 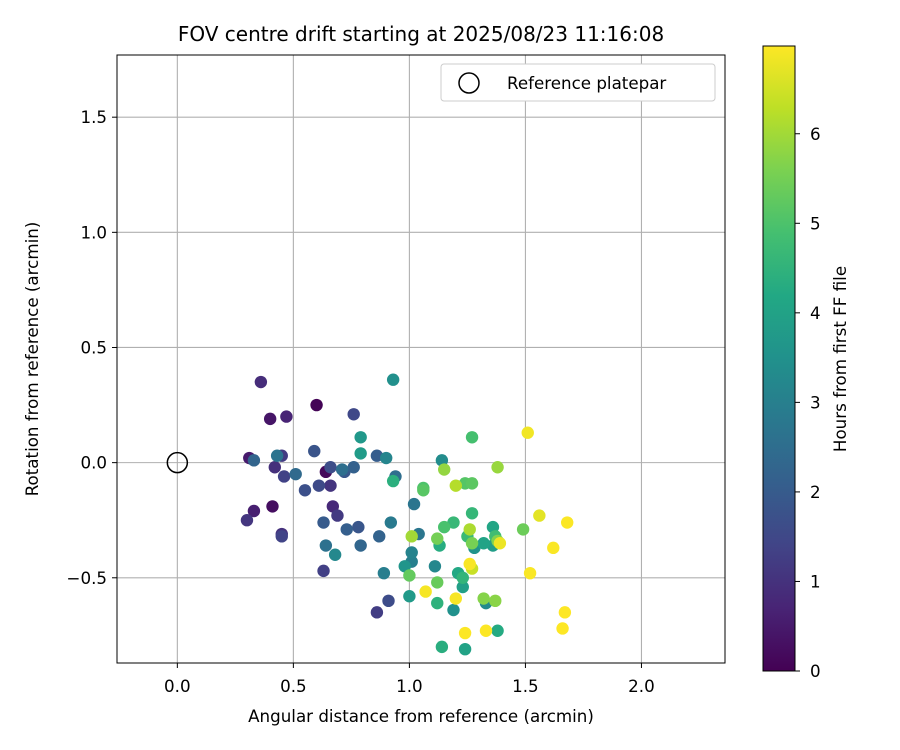 I want to click on legend: Reference platepar, so click(x=578, y=82).